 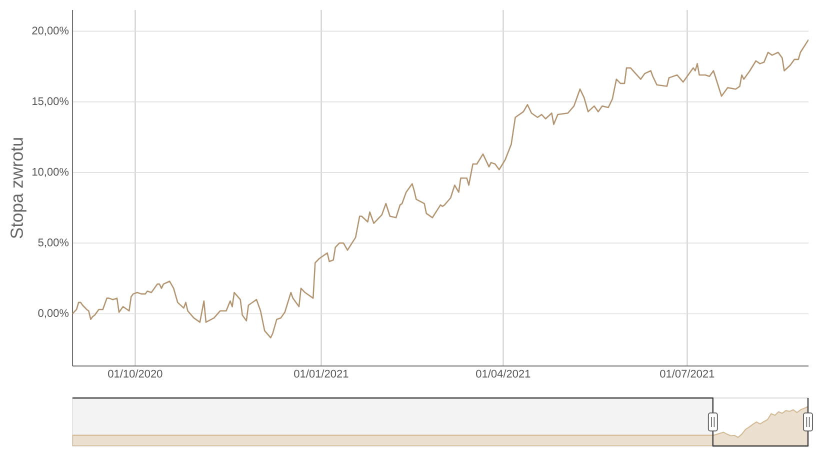 I want to click on y-tick-label: 15,00%, so click(x=50, y=101).